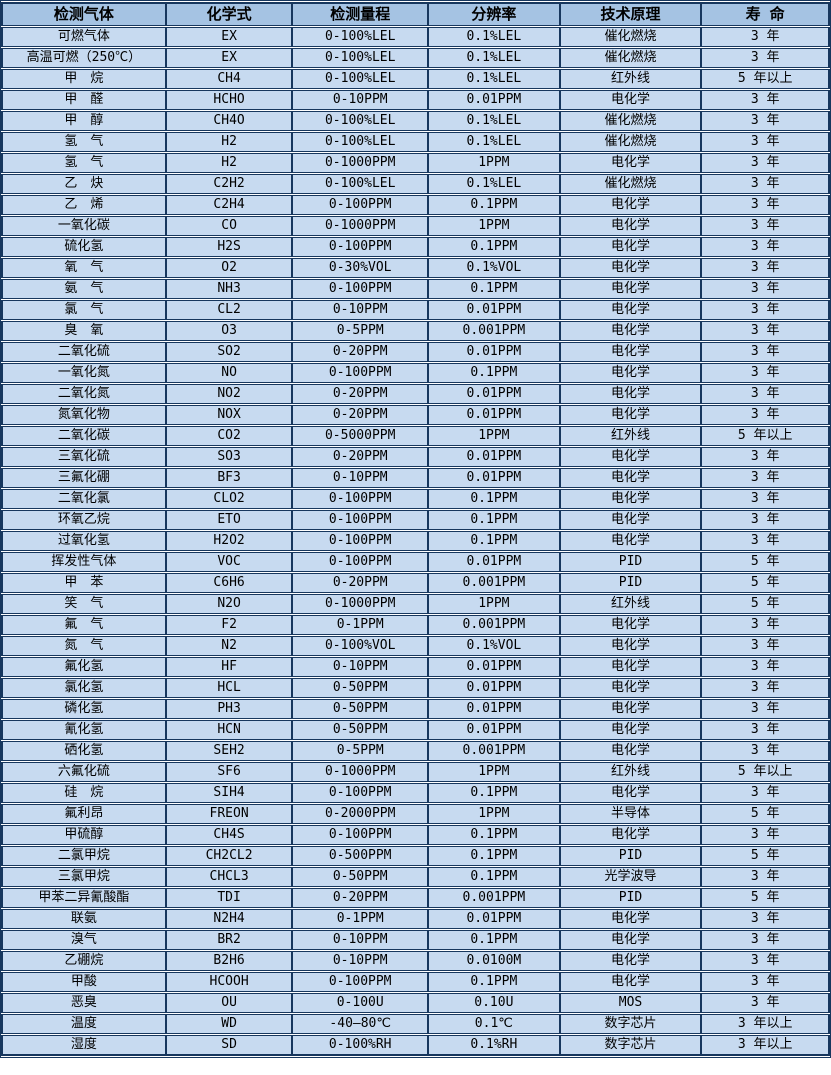 The image size is (831, 1075). I want to click on cell-range: 0-100%VOL, so click(360, 646).